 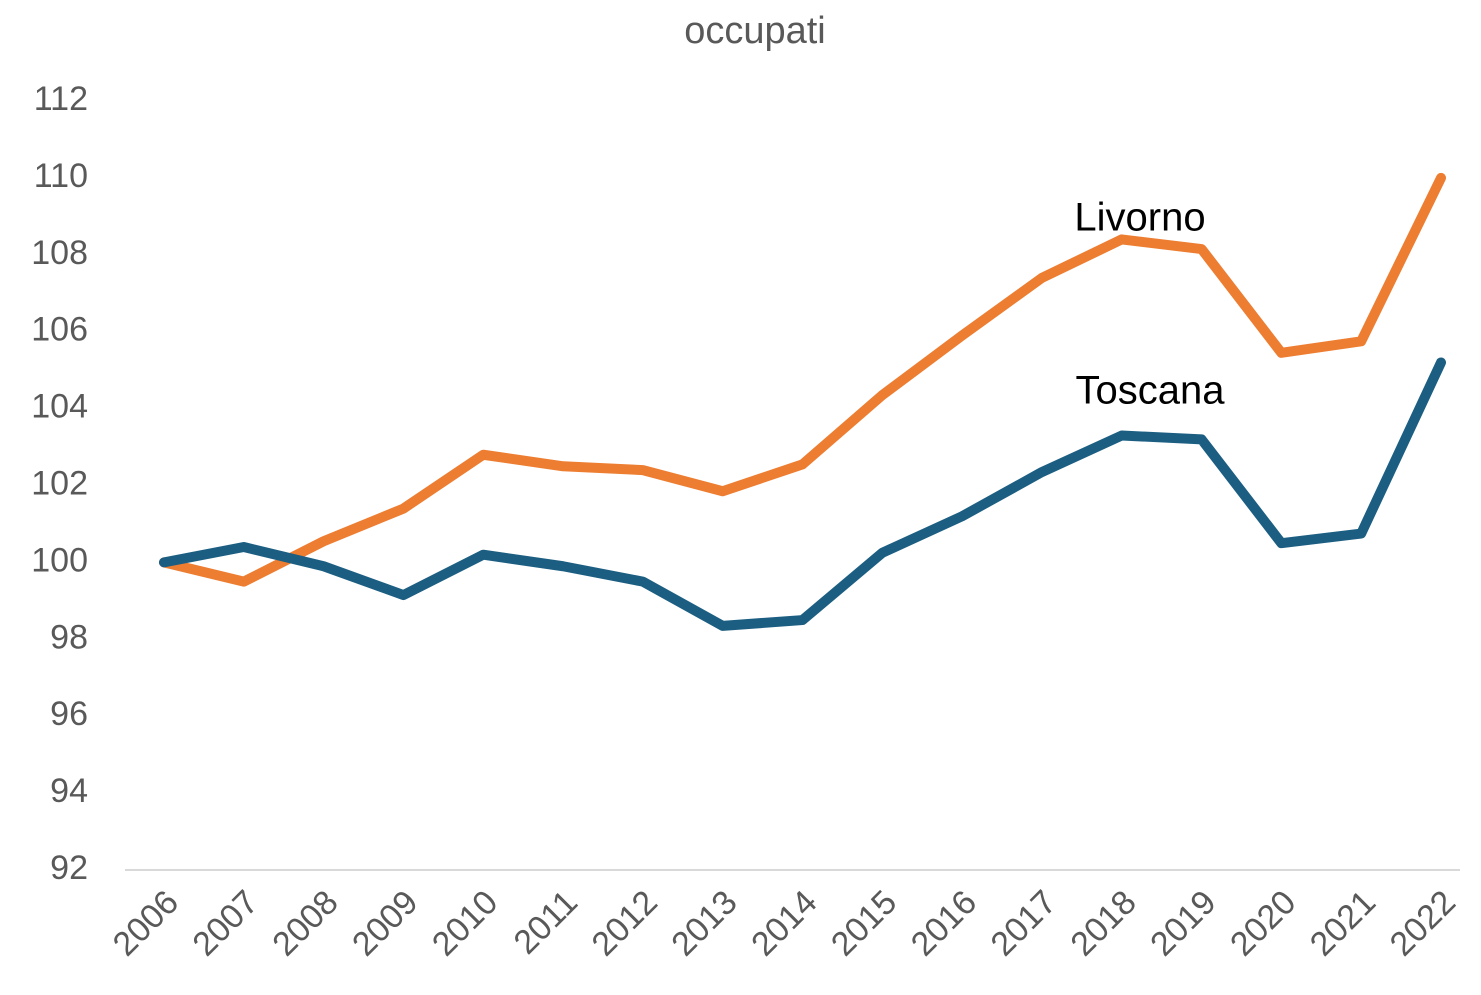 What do you see at coordinates (625, 923) in the screenshot?
I see `x-tick-label: 2012` at bounding box center [625, 923].